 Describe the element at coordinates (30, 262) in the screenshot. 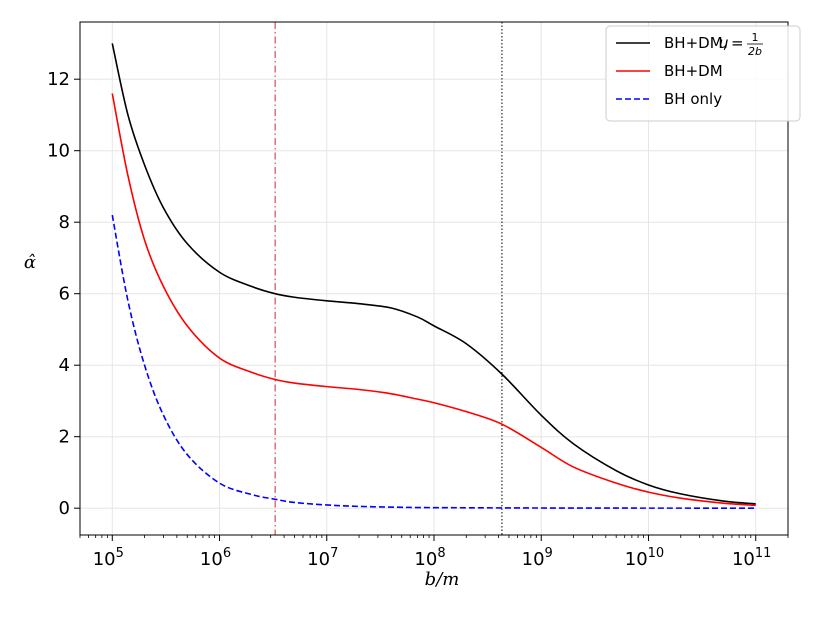

I see `y-axis-label: α̂` at that location.